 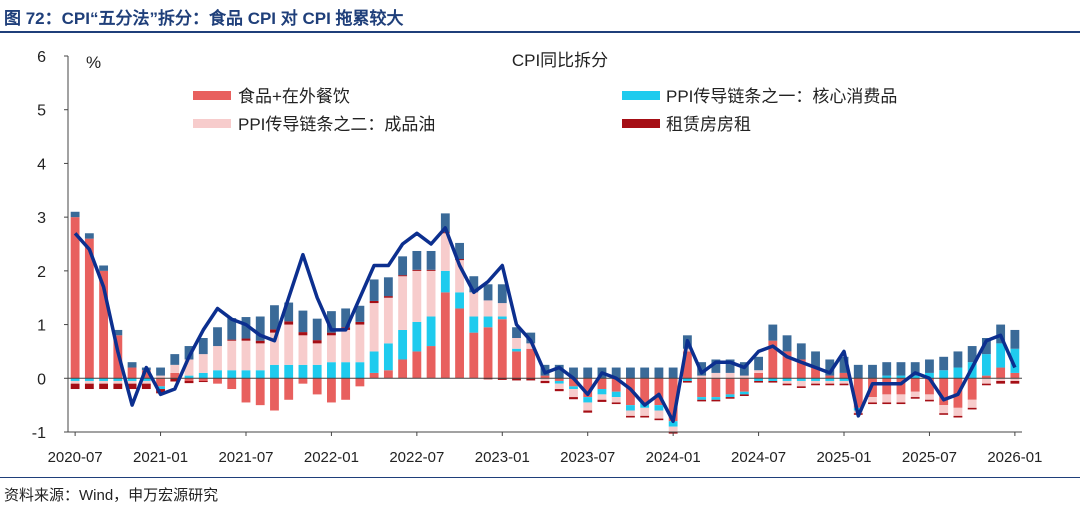 What do you see at coordinates (843, 457) in the screenshot?
I see `x-tick-label: 2025-01` at bounding box center [843, 457].